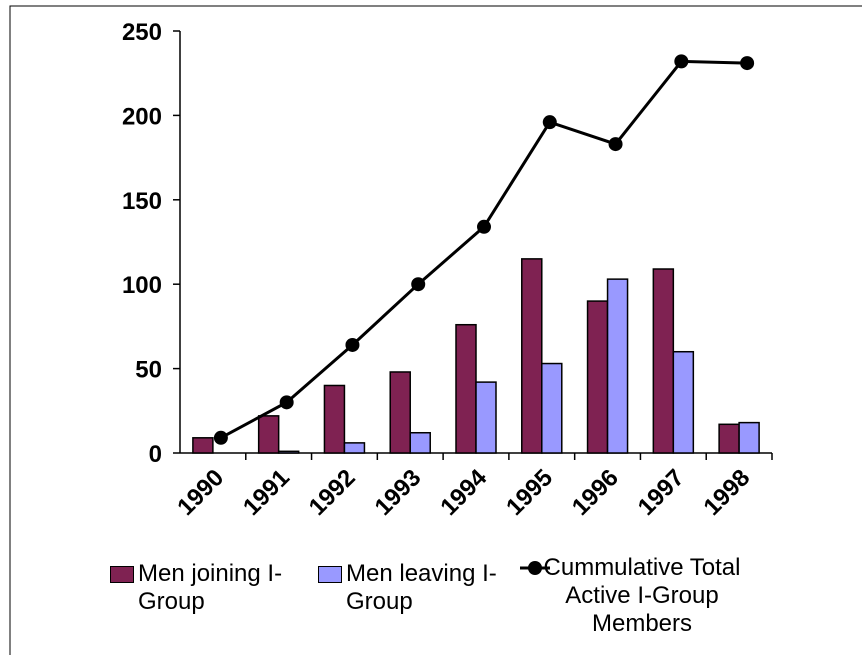 Image resolution: width=862 pixels, height=655 pixels. What do you see at coordinates (148, 370) in the screenshot?
I see `y-tick-label: 50` at bounding box center [148, 370].